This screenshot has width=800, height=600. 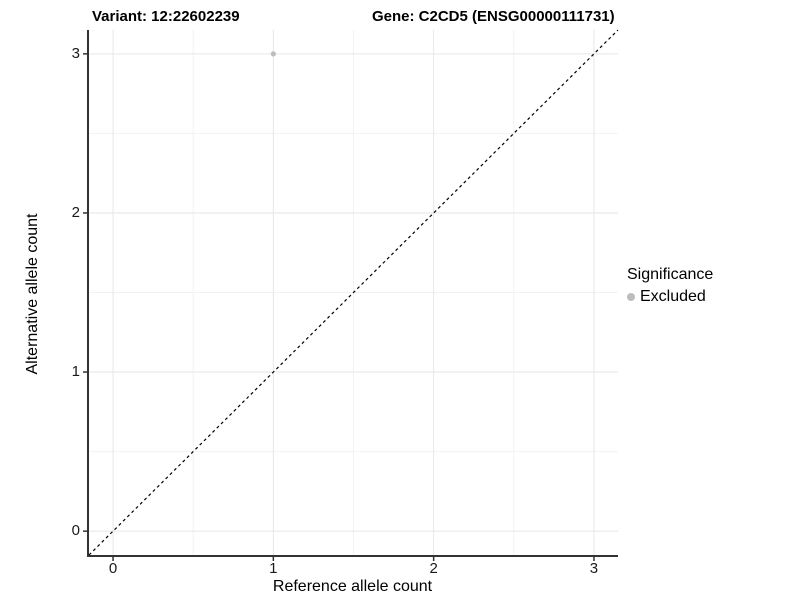 What do you see at coordinates (75, 372) in the screenshot?
I see `y-tick-label: 1` at bounding box center [75, 372].